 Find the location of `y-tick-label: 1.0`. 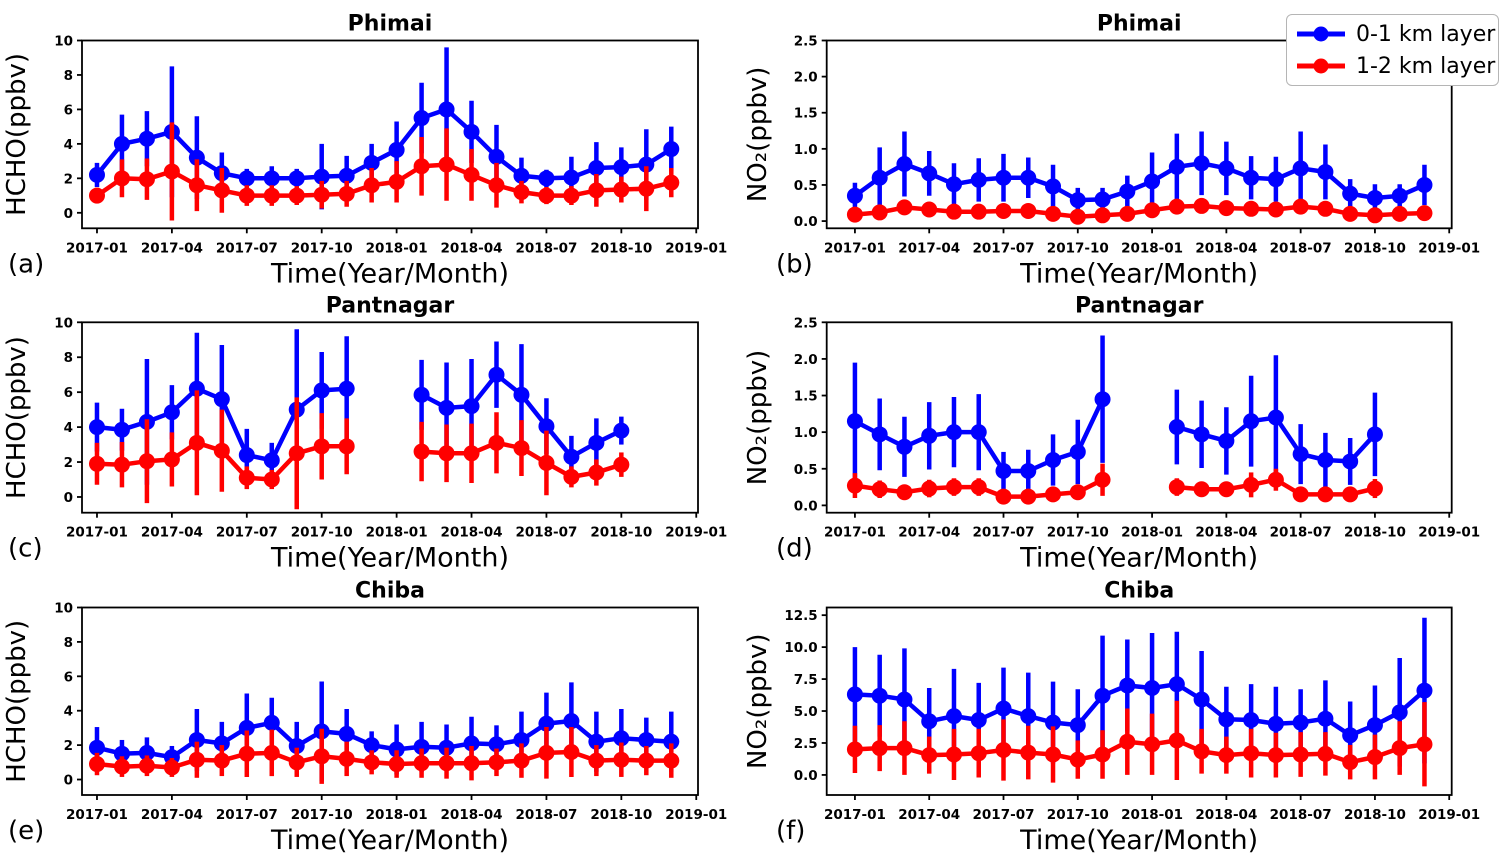

y-tick-label: 1.0 is located at coordinates (806, 150).